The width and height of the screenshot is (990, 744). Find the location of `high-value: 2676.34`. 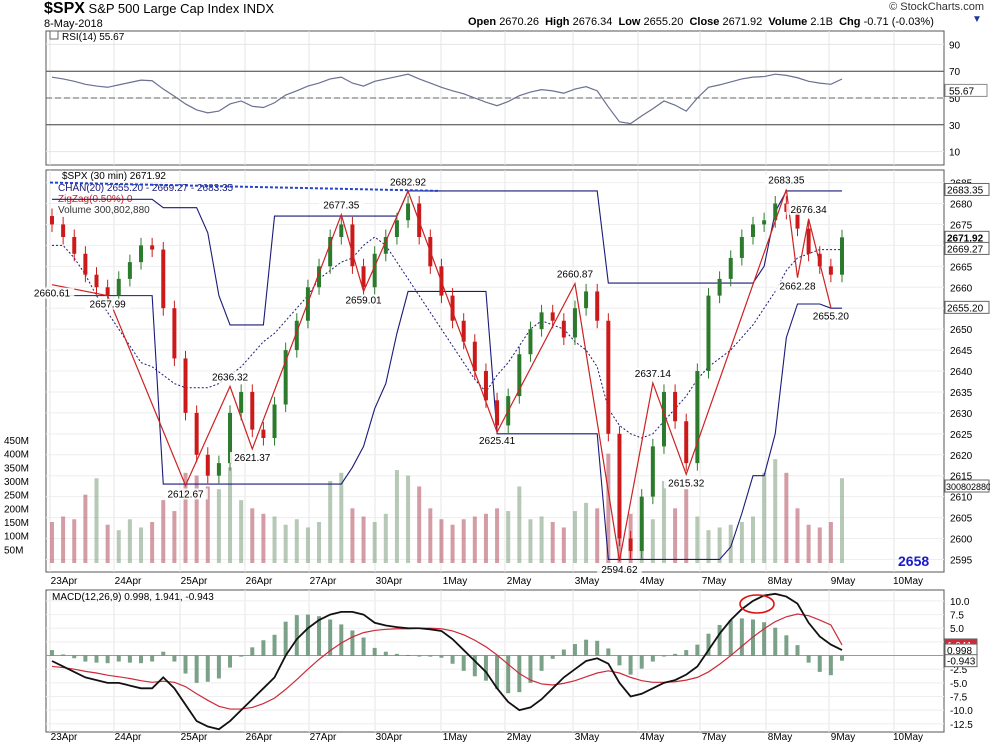

high-value: 2676.34 is located at coordinates (592, 22).